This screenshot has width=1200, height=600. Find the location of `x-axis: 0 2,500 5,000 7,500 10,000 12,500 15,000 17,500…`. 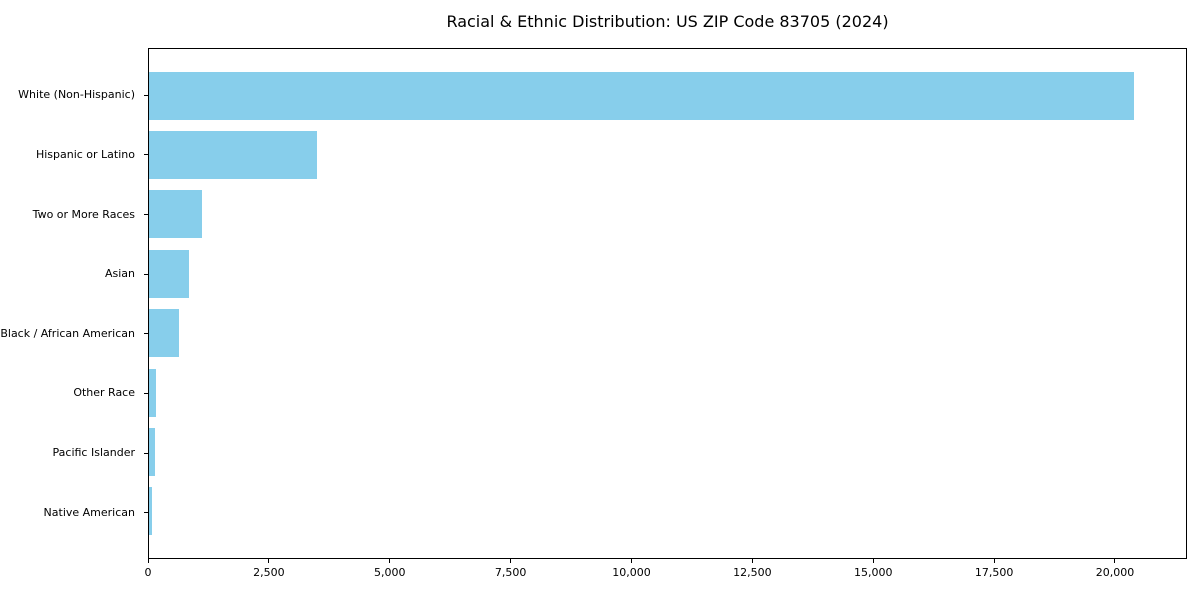

x-axis: 0 2,500 5,000 7,500 10,000 12,500 15,000 17,500… is located at coordinates (665, 574).